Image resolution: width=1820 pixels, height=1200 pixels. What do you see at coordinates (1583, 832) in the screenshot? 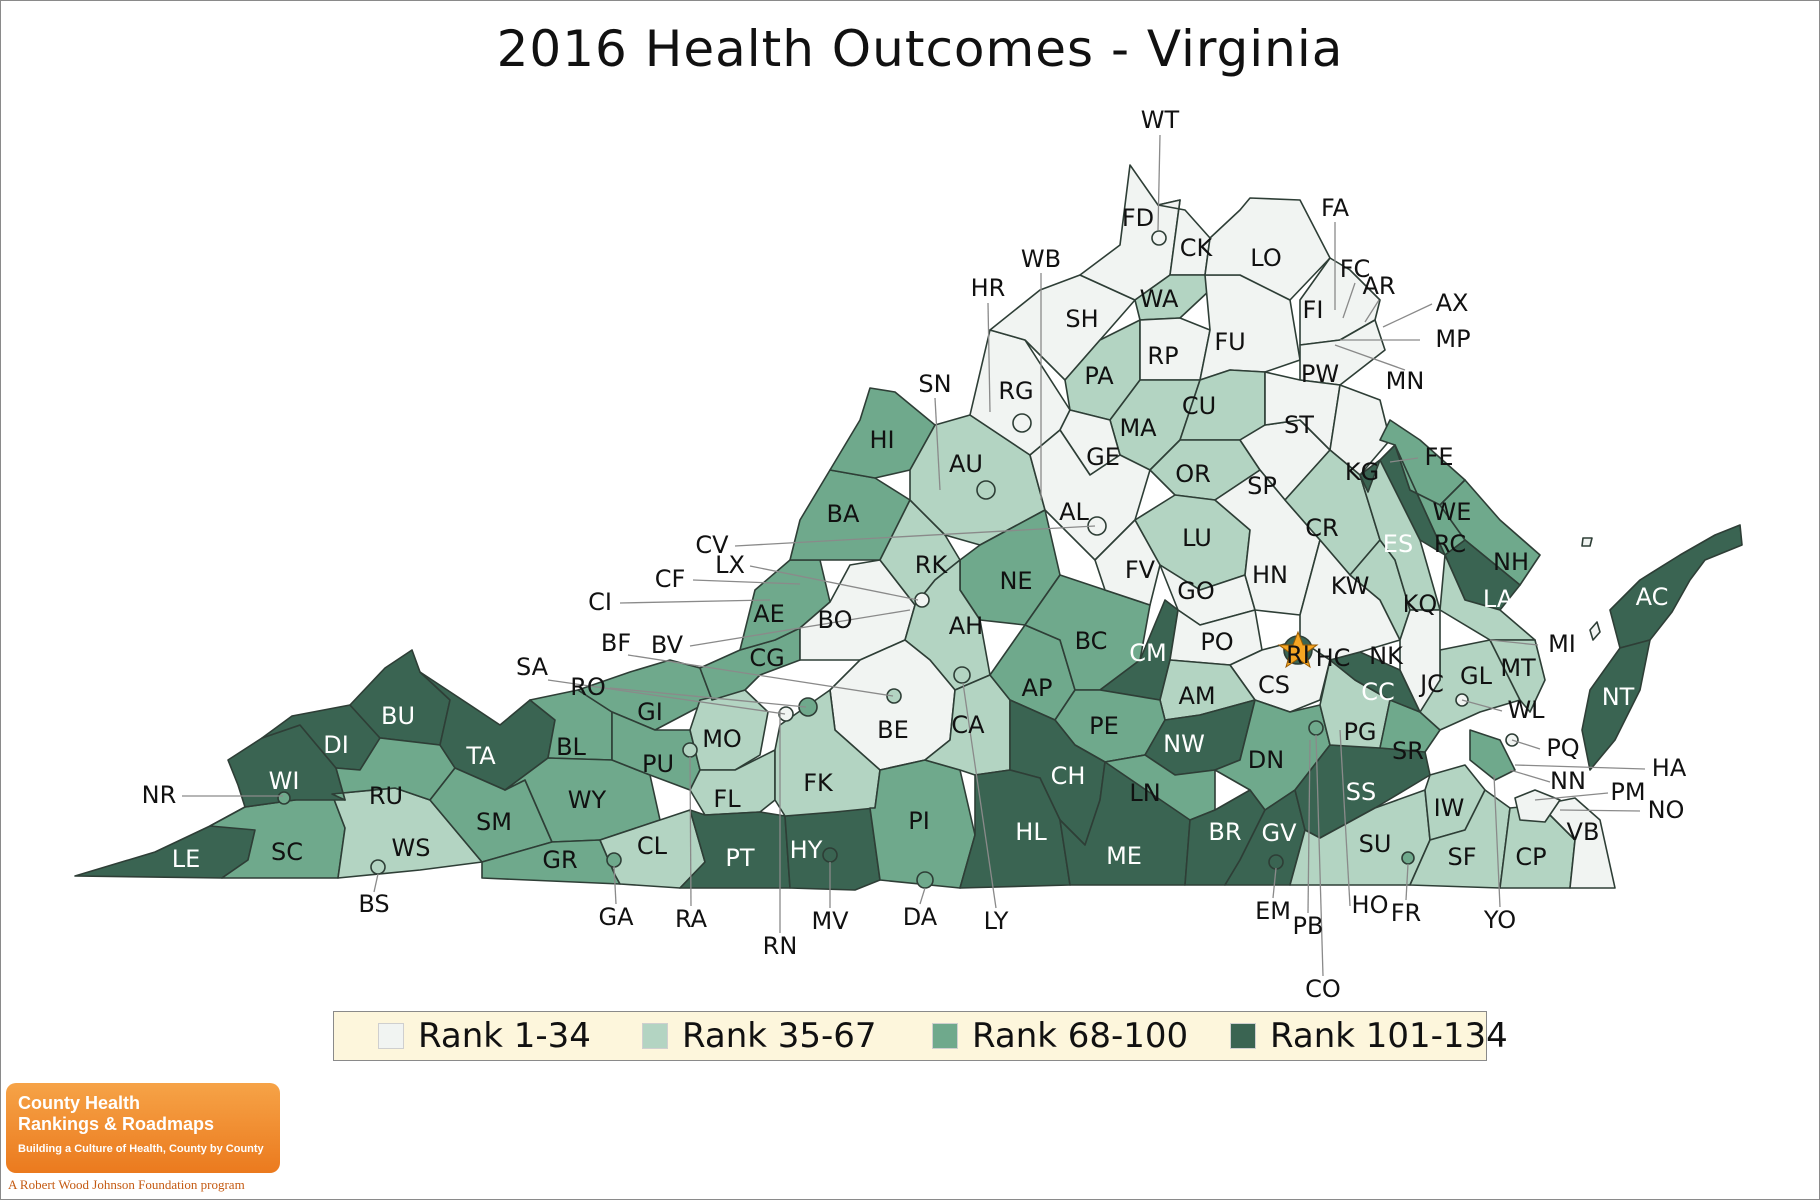
I see `county-label-vb: VB` at bounding box center [1583, 832].